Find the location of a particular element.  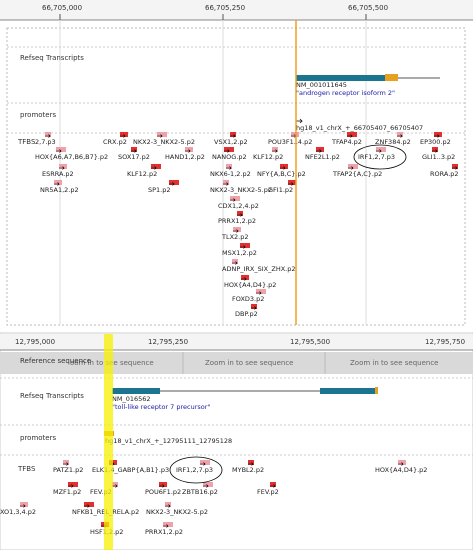

ruler-label: 12,795,750 is located at coordinates (445, 342).